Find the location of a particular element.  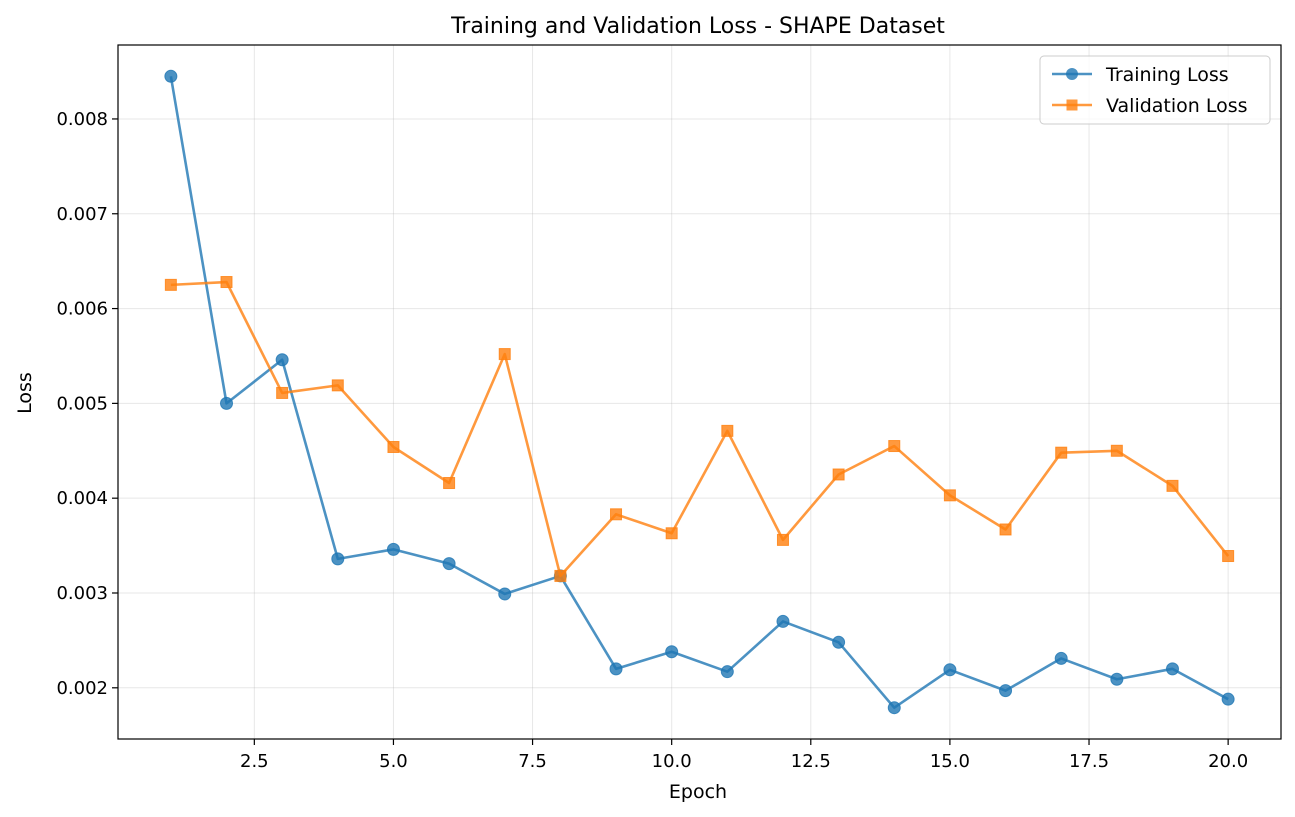

x-tick-label: 12.5 is located at coordinates (811, 761).